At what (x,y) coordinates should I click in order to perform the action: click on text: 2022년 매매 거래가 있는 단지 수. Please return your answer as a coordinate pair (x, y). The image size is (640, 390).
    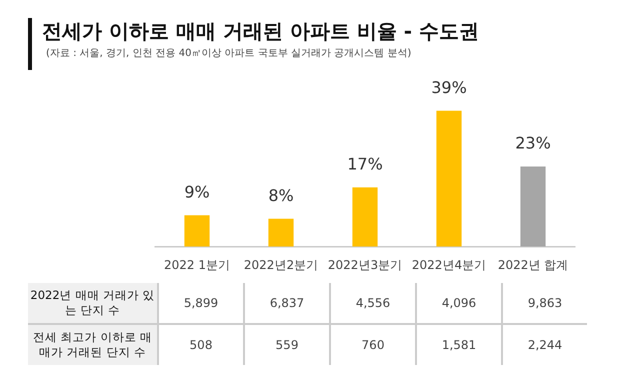
    Looking at the image, I should click on (93, 303).